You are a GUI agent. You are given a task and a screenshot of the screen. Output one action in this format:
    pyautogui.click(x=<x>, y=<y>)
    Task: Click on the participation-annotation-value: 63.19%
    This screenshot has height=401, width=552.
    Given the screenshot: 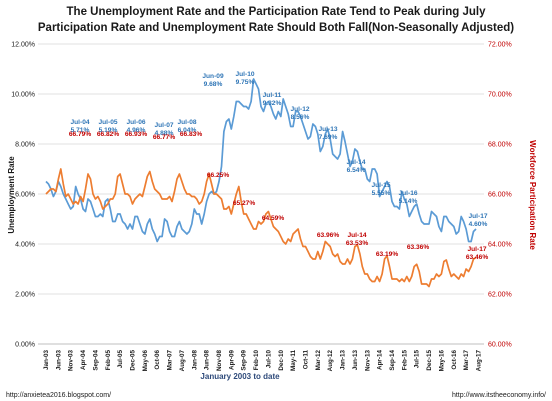 What is the action you would take?
    pyautogui.click(x=387, y=254)
    